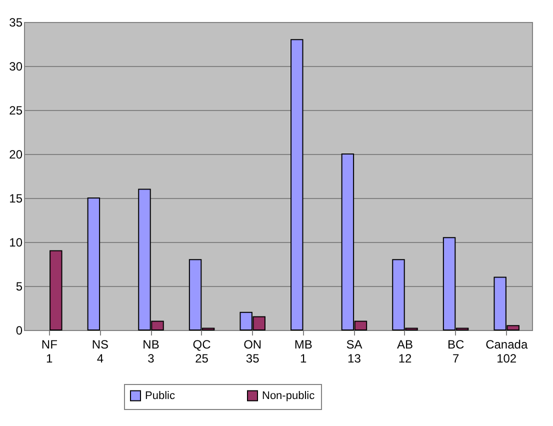  What do you see at coordinates (289, 396) in the screenshot?
I see `legend-label: Non-public` at bounding box center [289, 396].